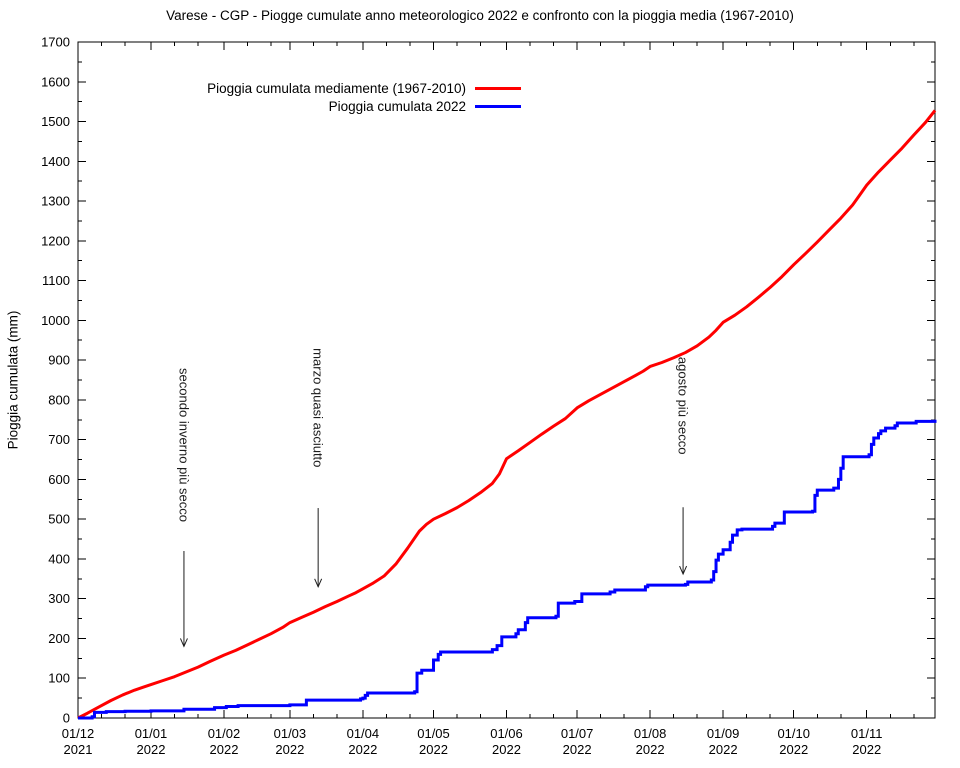 This screenshot has height=768, width=960. I want to click on y-tick-label: 800, so click(59, 399).